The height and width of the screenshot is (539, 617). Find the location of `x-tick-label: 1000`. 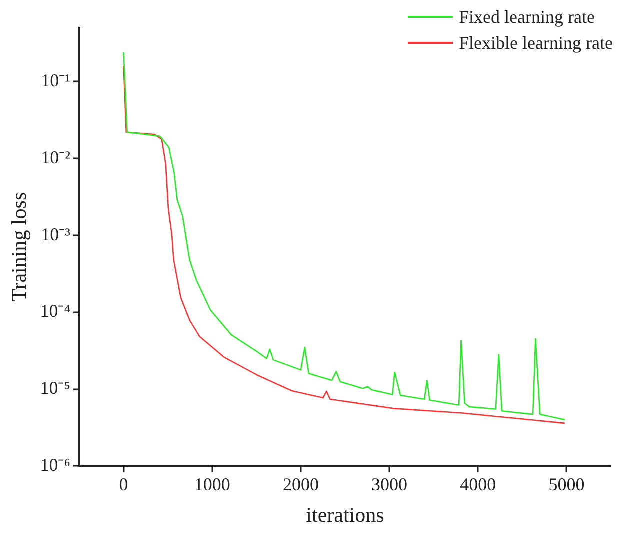

x-tick-label: 1000 is located at coordinates (212, 484).